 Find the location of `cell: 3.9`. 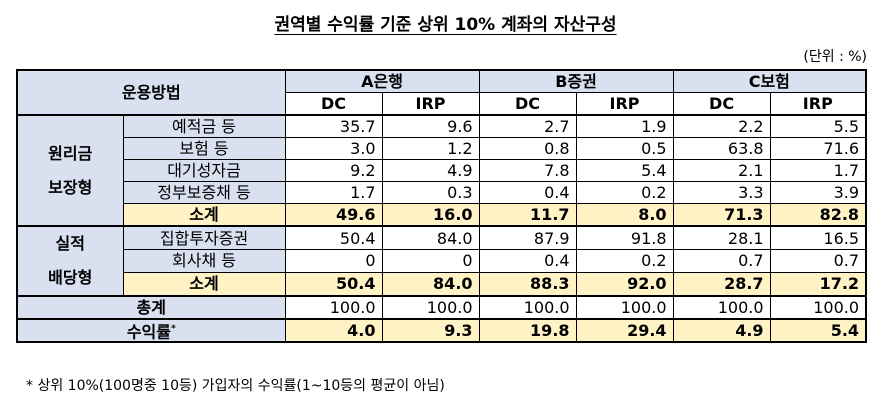

cell: 3.9 is located at coordinates (818, 192).